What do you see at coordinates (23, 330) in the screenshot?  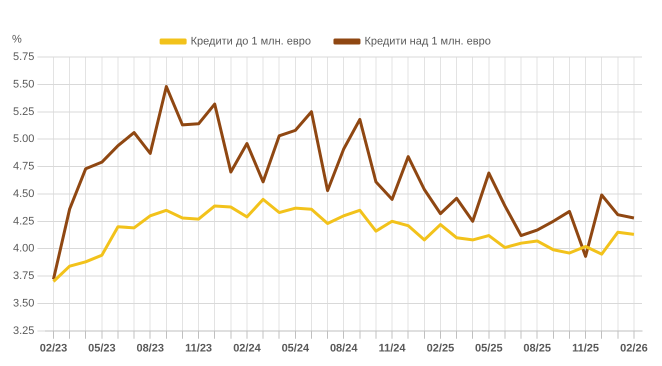 I see `y-tick-label: 3.25` at bounding box center [23, 330].